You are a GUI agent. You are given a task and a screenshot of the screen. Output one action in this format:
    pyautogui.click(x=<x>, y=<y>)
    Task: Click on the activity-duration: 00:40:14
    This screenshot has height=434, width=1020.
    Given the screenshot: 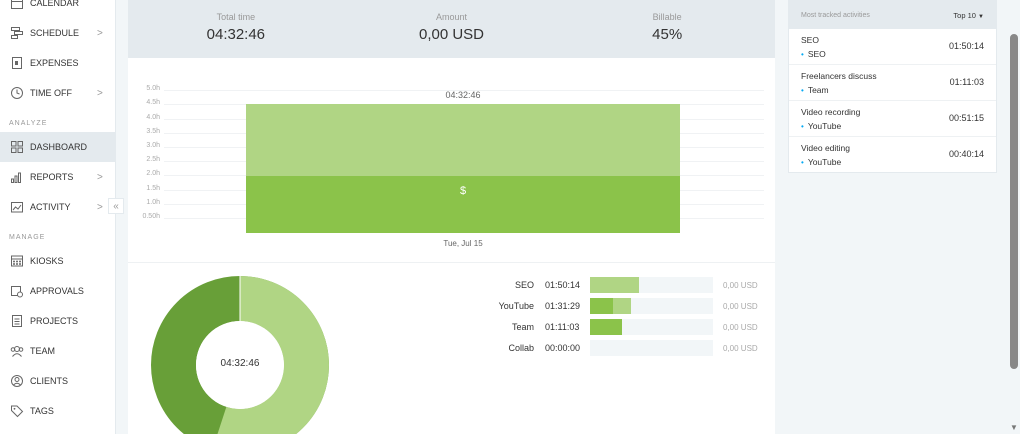 What is the action you would take?
    pyautogui.click(x=966, y=154)
    